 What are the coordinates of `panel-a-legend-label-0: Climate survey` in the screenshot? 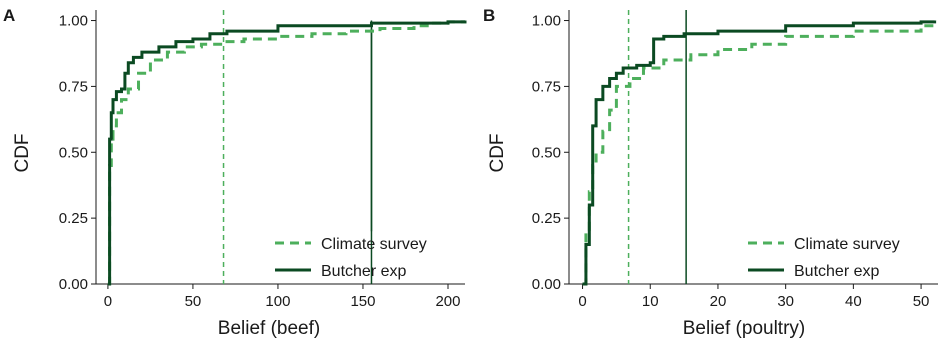 It's located at (374, 244).